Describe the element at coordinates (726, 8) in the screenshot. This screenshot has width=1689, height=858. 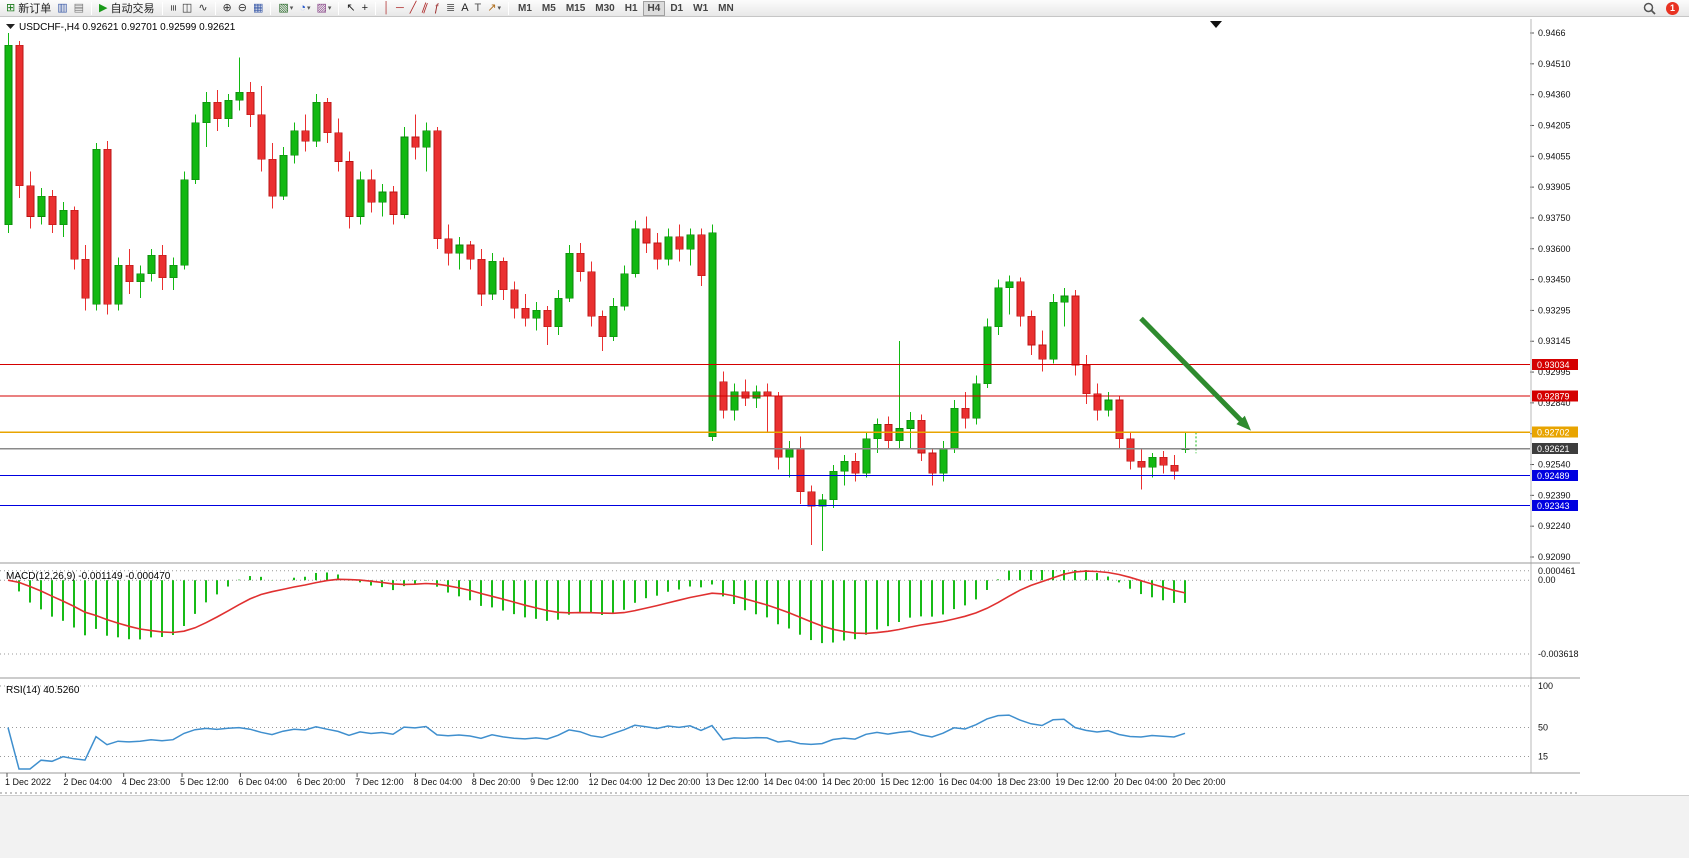
I see `timeframe-MN: MN` at that location.